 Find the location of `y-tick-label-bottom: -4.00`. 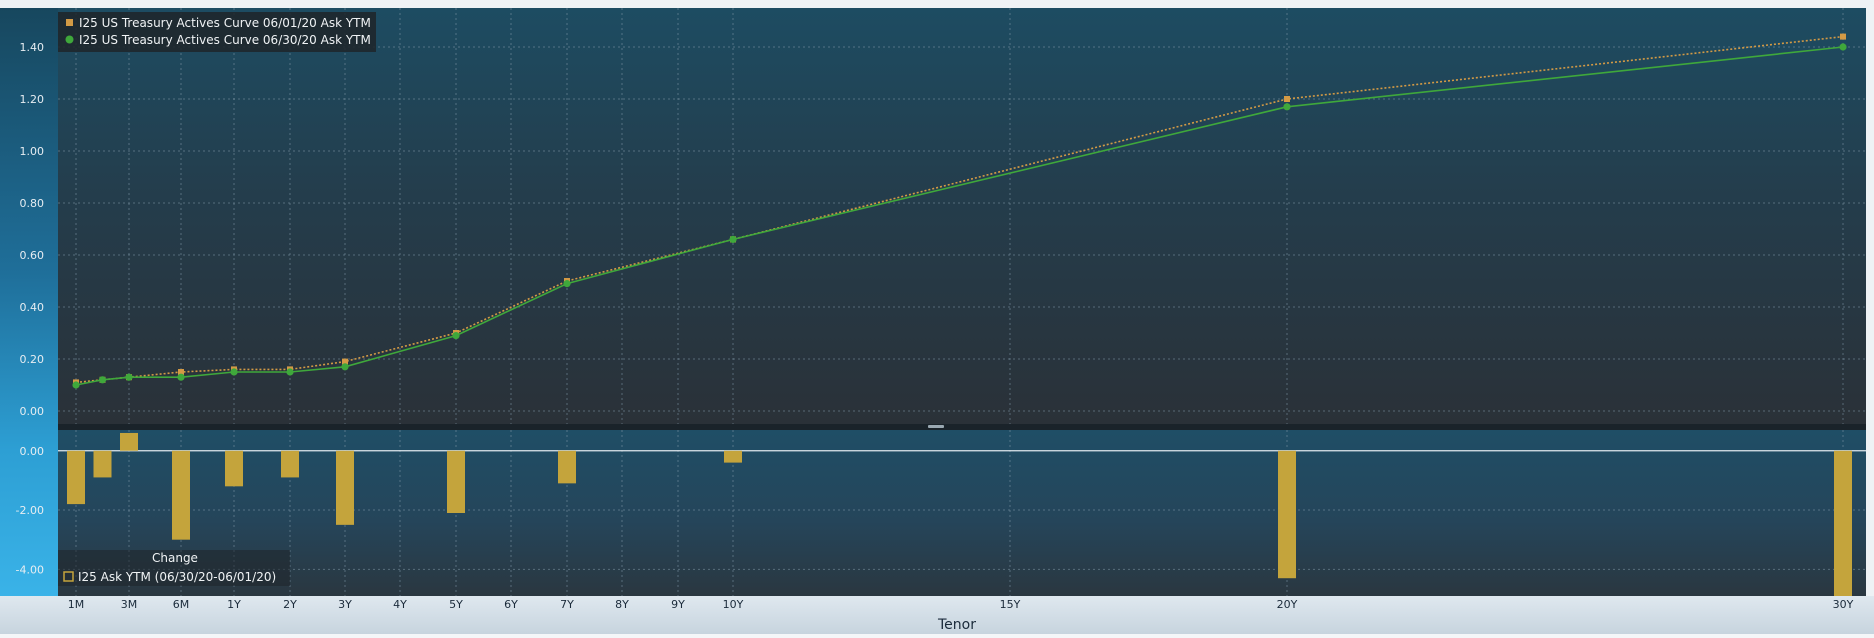

y-tick-label-bottom: -4.00 is located at coordinates (30, 569).